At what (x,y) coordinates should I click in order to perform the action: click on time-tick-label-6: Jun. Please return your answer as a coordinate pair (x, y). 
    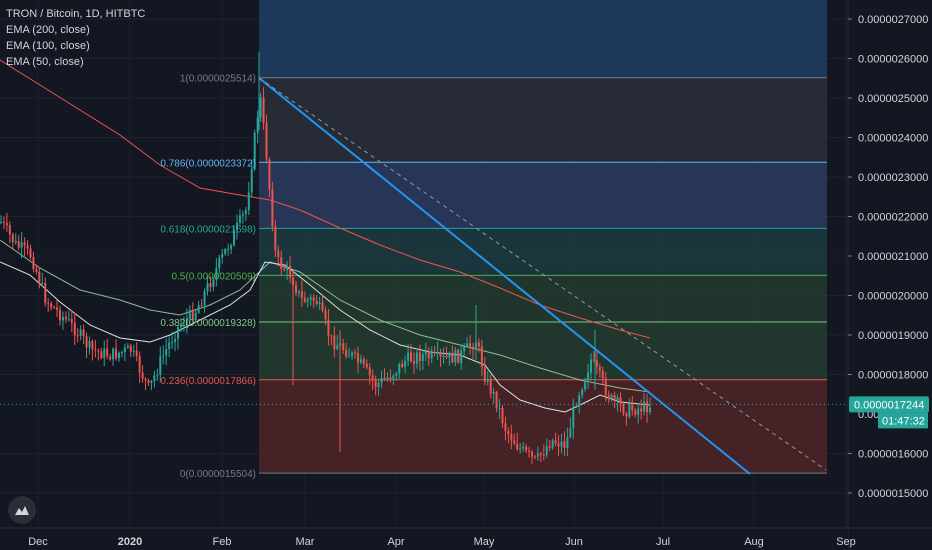
    Looking at the image, I should click on (574, 542).